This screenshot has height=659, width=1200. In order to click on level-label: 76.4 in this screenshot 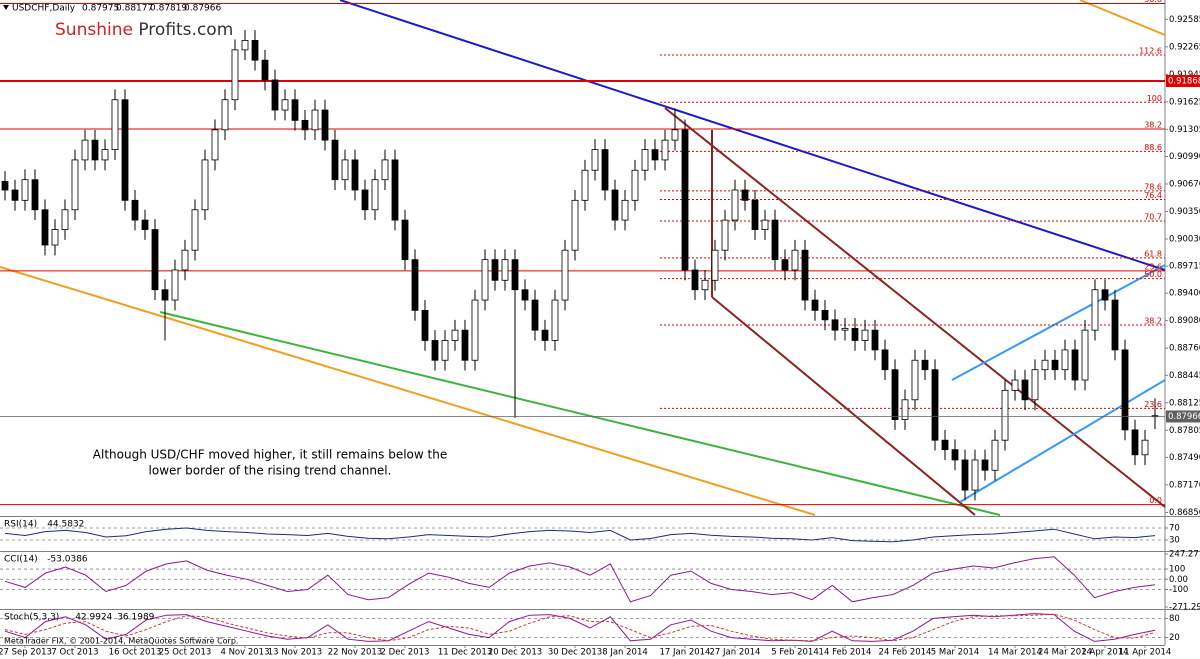, I will do `click(1153, 195)`.